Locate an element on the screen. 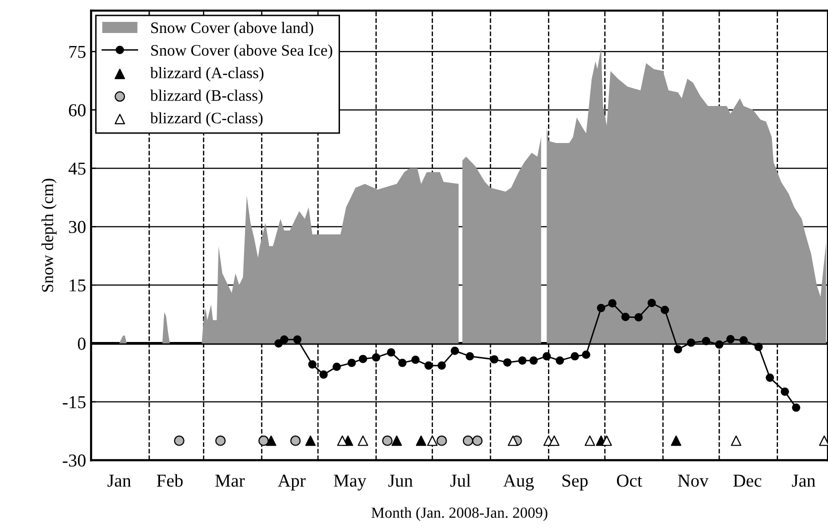 The image size is (828, 532). y-tick-label: 45 is located at coordinates (77, 168).